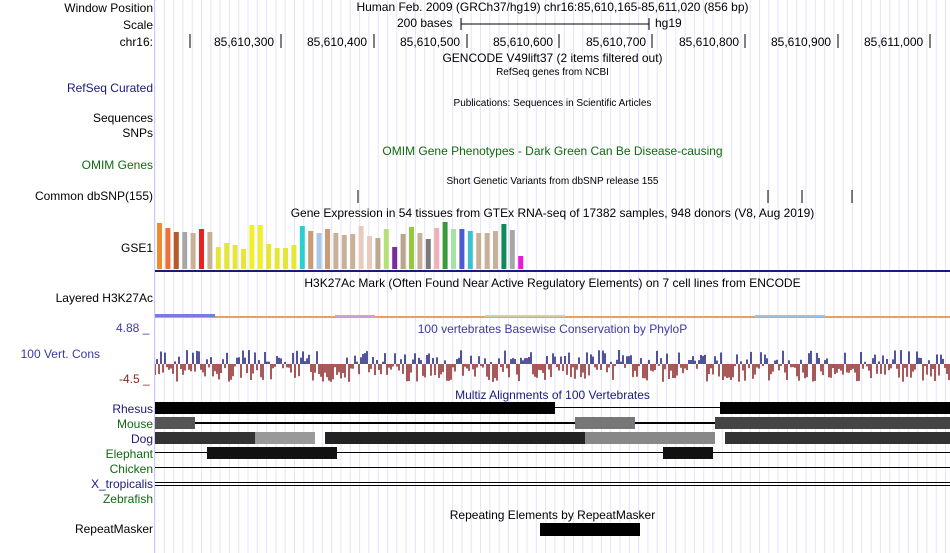 Image resolution: width=950 pixels, height=553 pixels. I want to click on refseq-label: RefSeq Curated, so click(109, 88).